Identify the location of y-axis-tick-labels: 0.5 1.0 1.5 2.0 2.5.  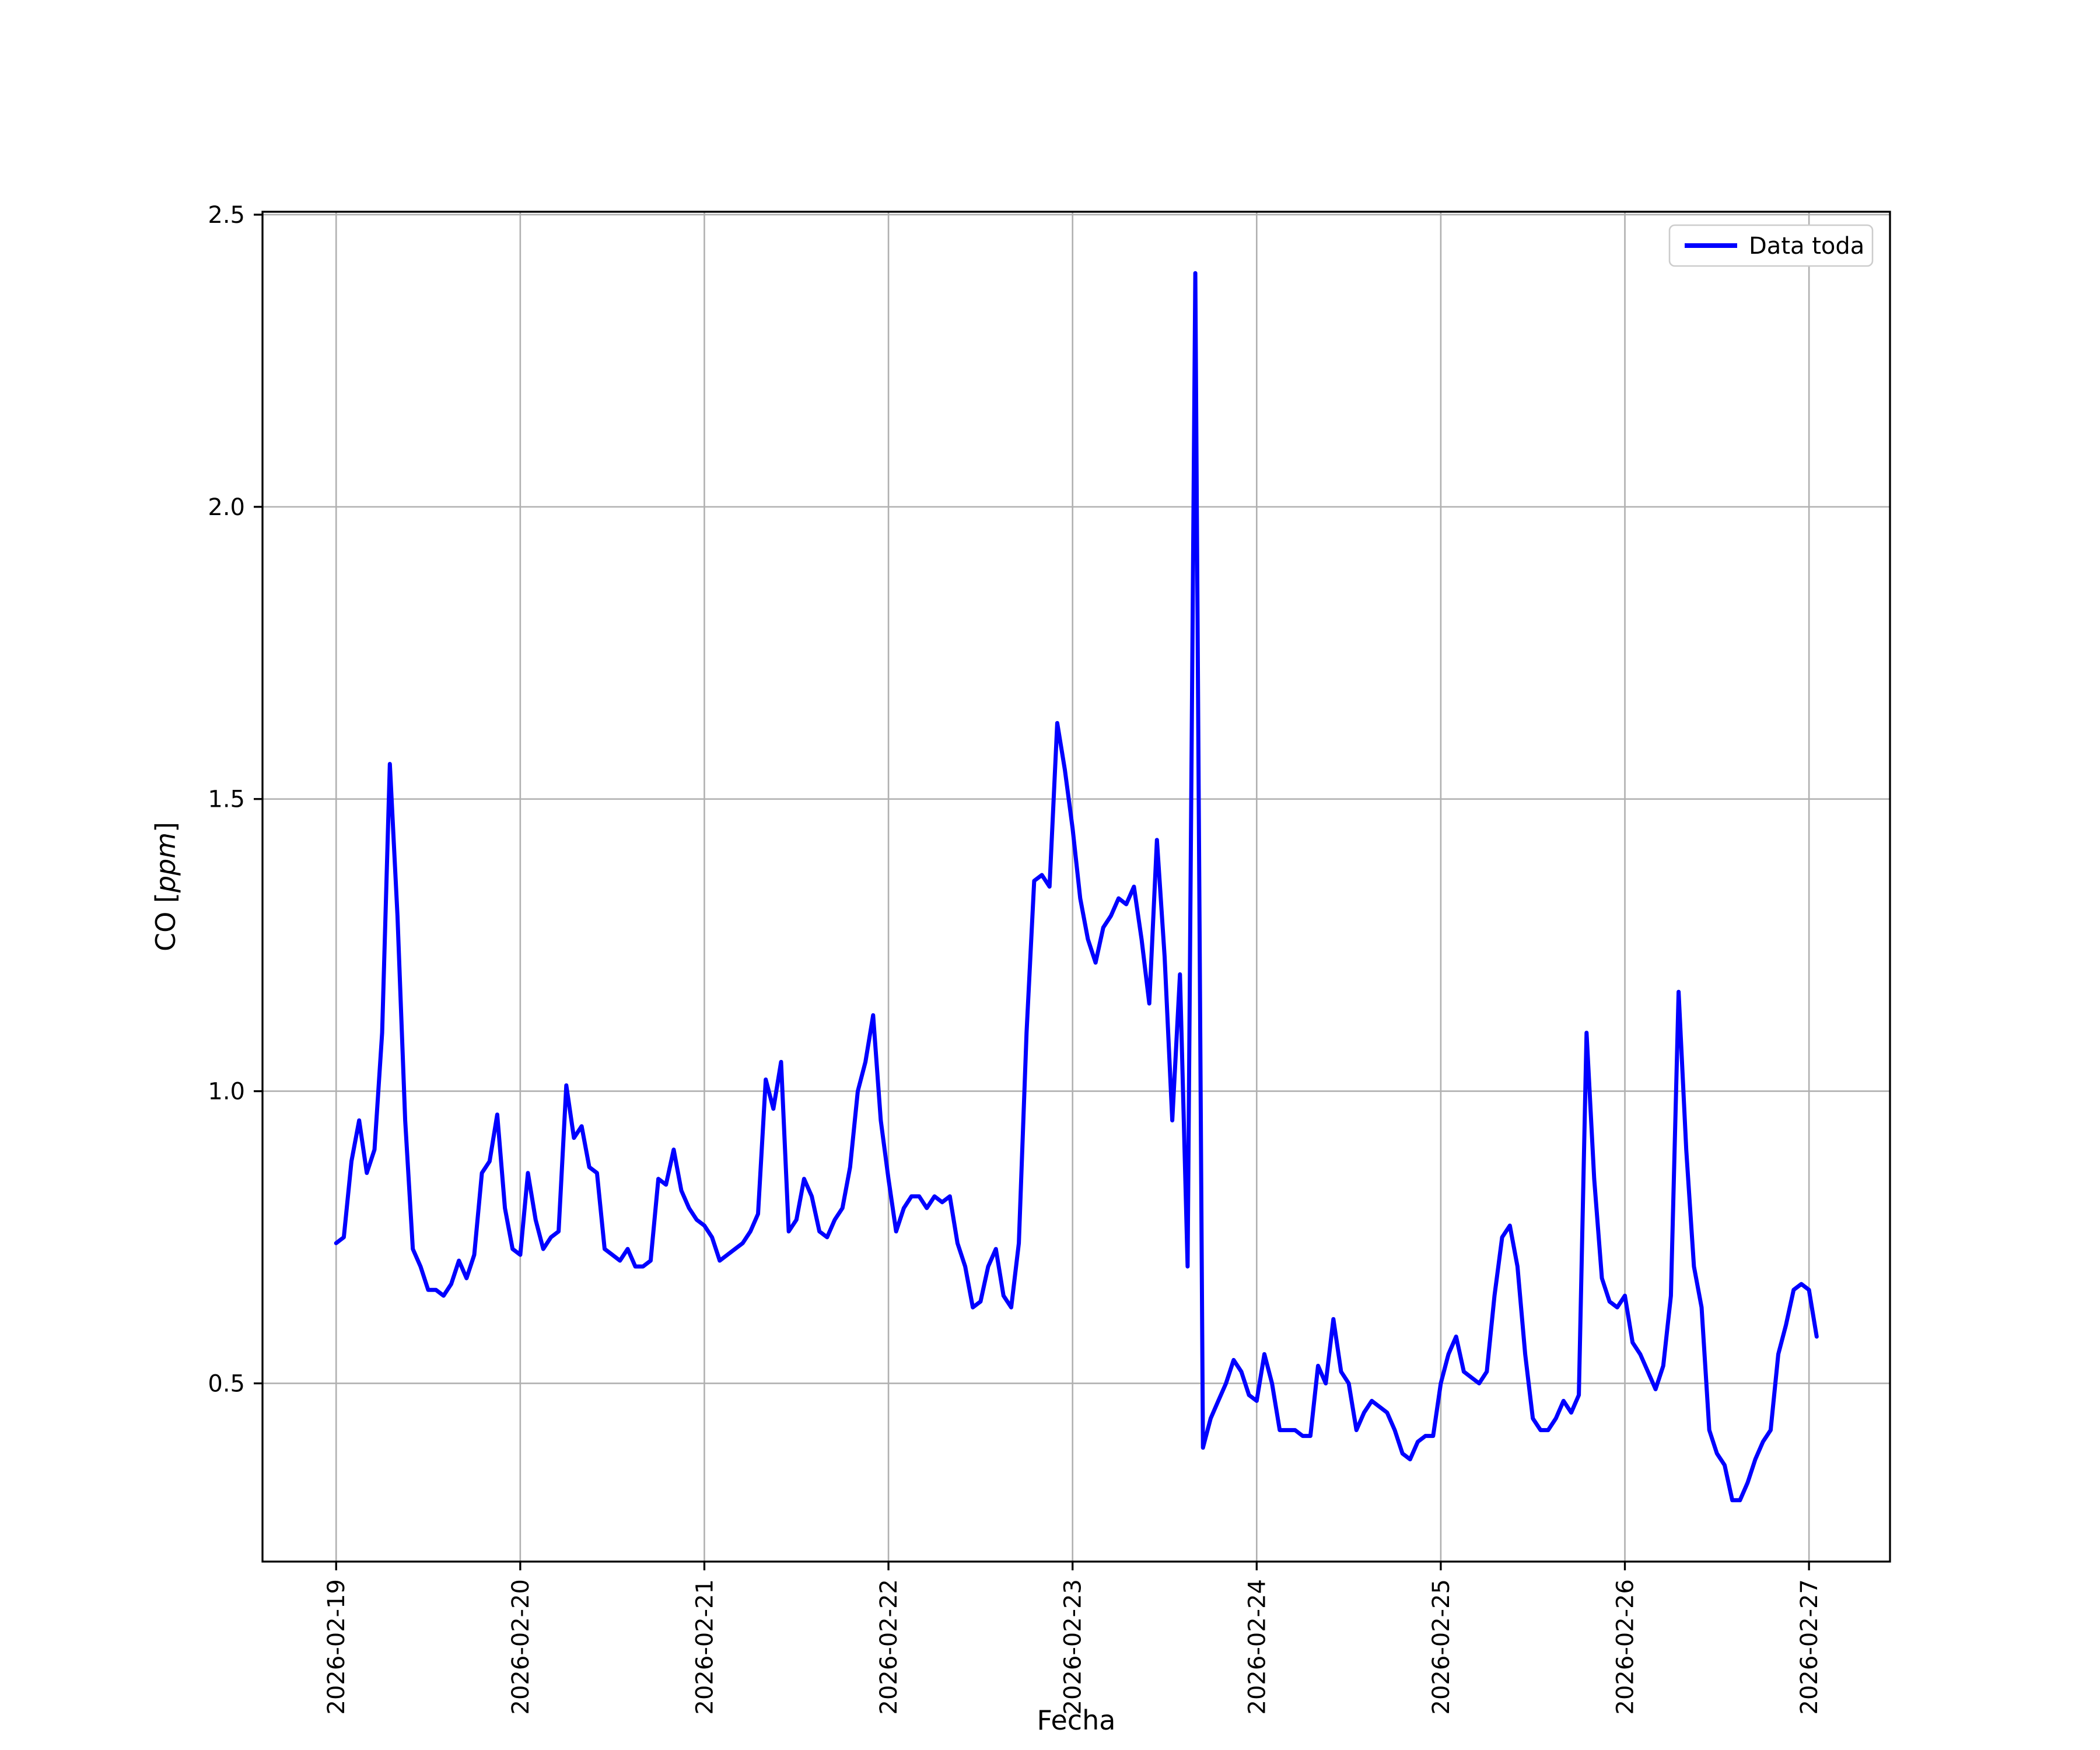
(226, 799).